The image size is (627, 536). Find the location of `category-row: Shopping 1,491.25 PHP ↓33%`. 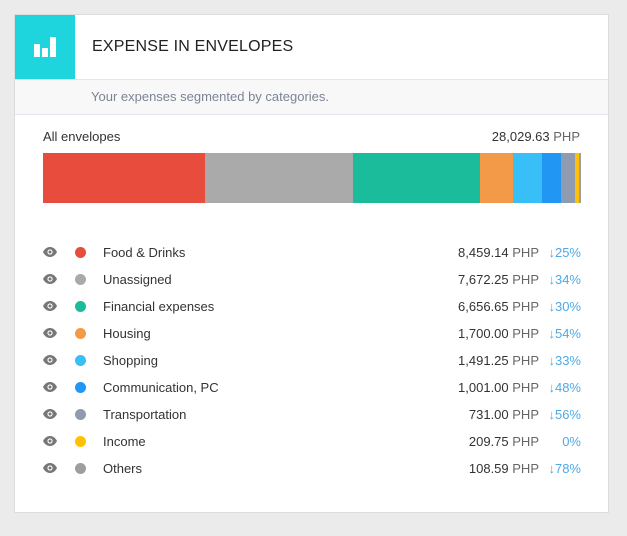

category-row: Shopping 1,491.25 PHP ↓33% is located at coordinates (312, 360).